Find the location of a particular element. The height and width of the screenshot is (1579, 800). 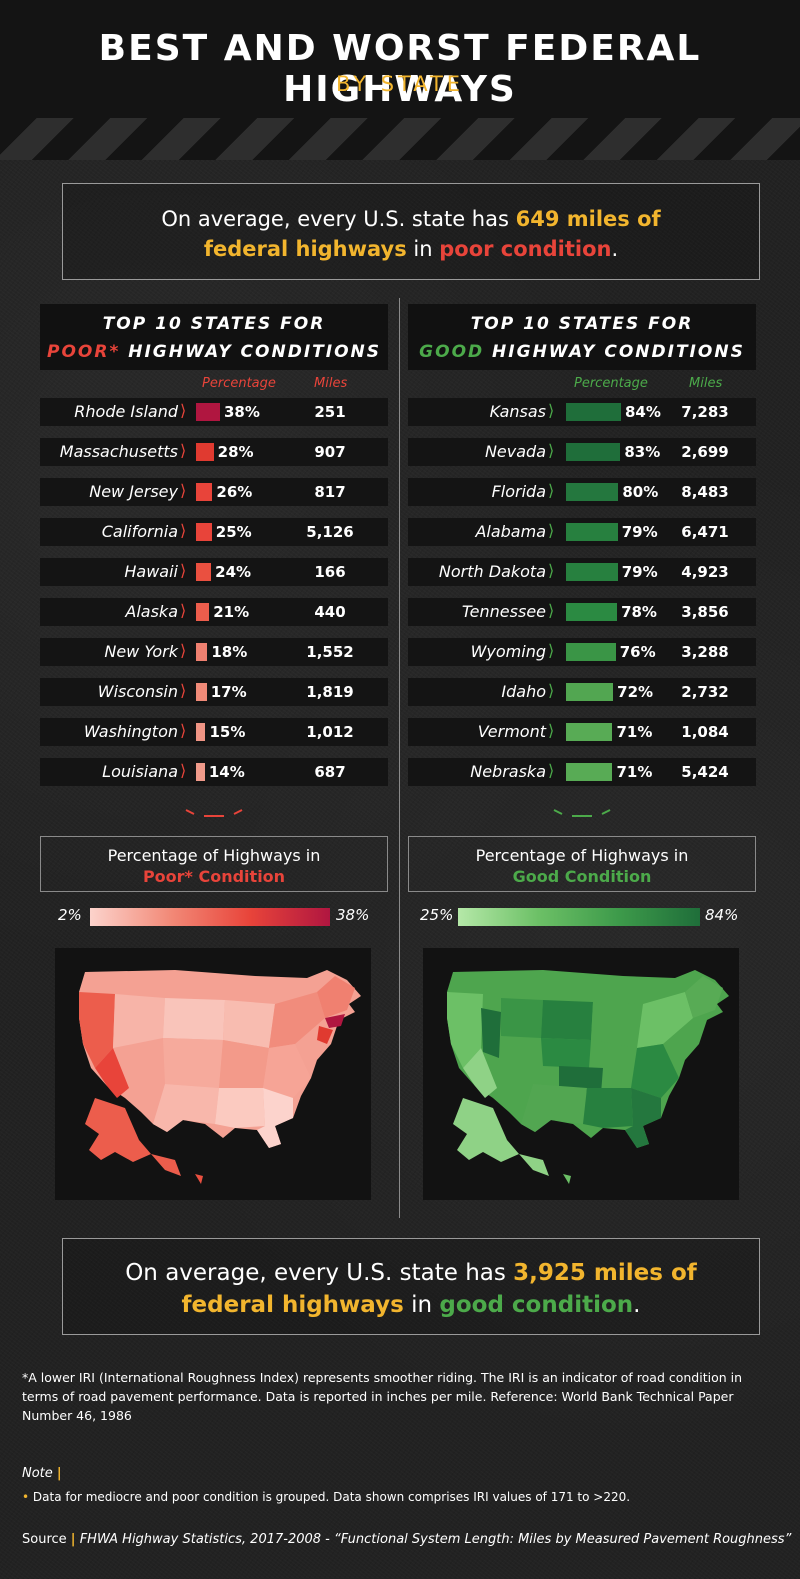

miles-label: 166 is located at coordinates (330, 572).